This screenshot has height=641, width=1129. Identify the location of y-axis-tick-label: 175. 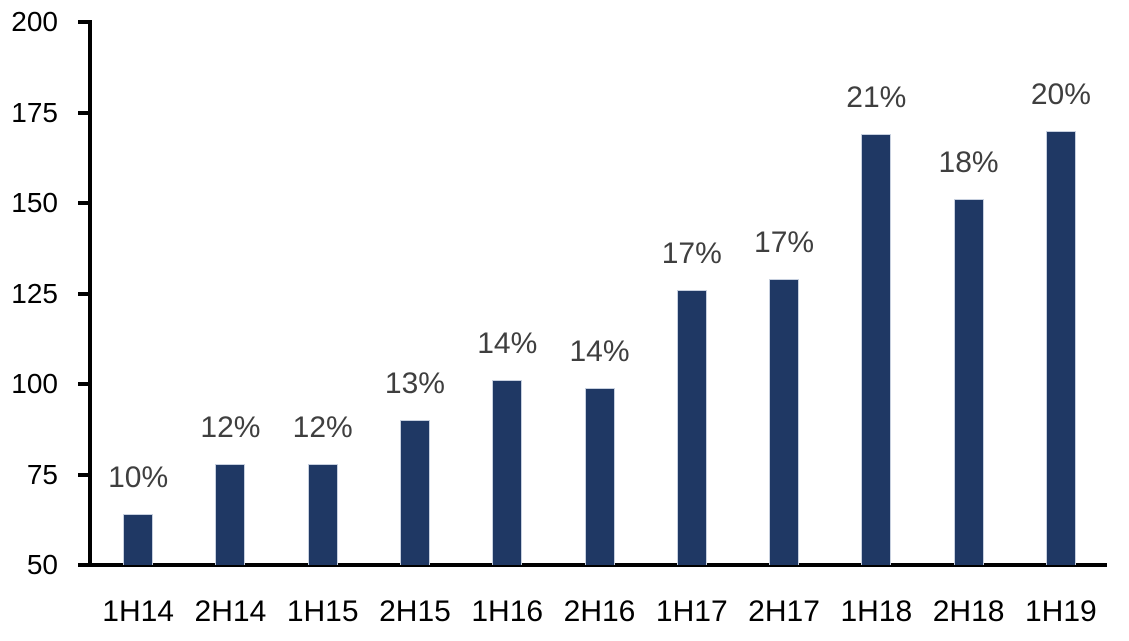
(34, 112).